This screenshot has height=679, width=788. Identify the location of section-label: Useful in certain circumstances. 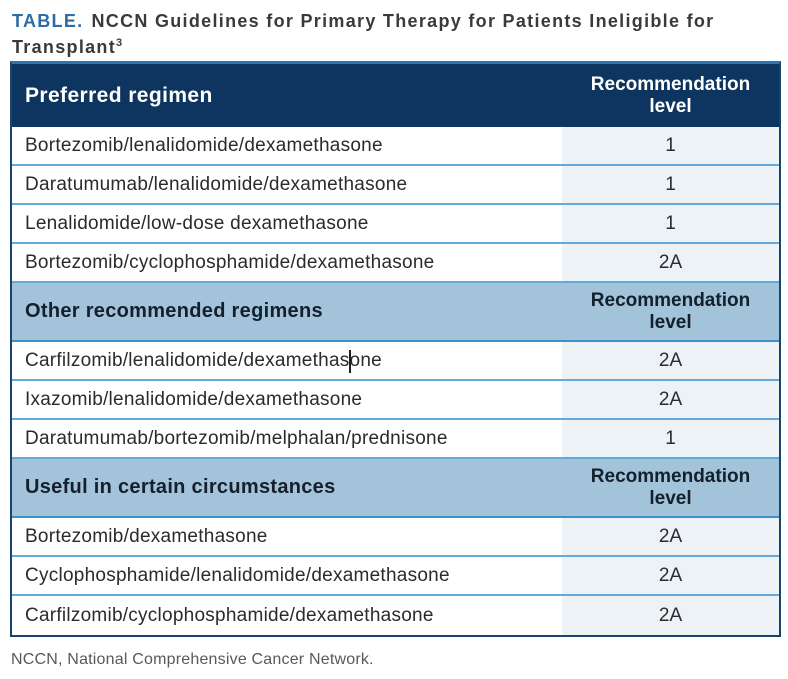
(180, 487).